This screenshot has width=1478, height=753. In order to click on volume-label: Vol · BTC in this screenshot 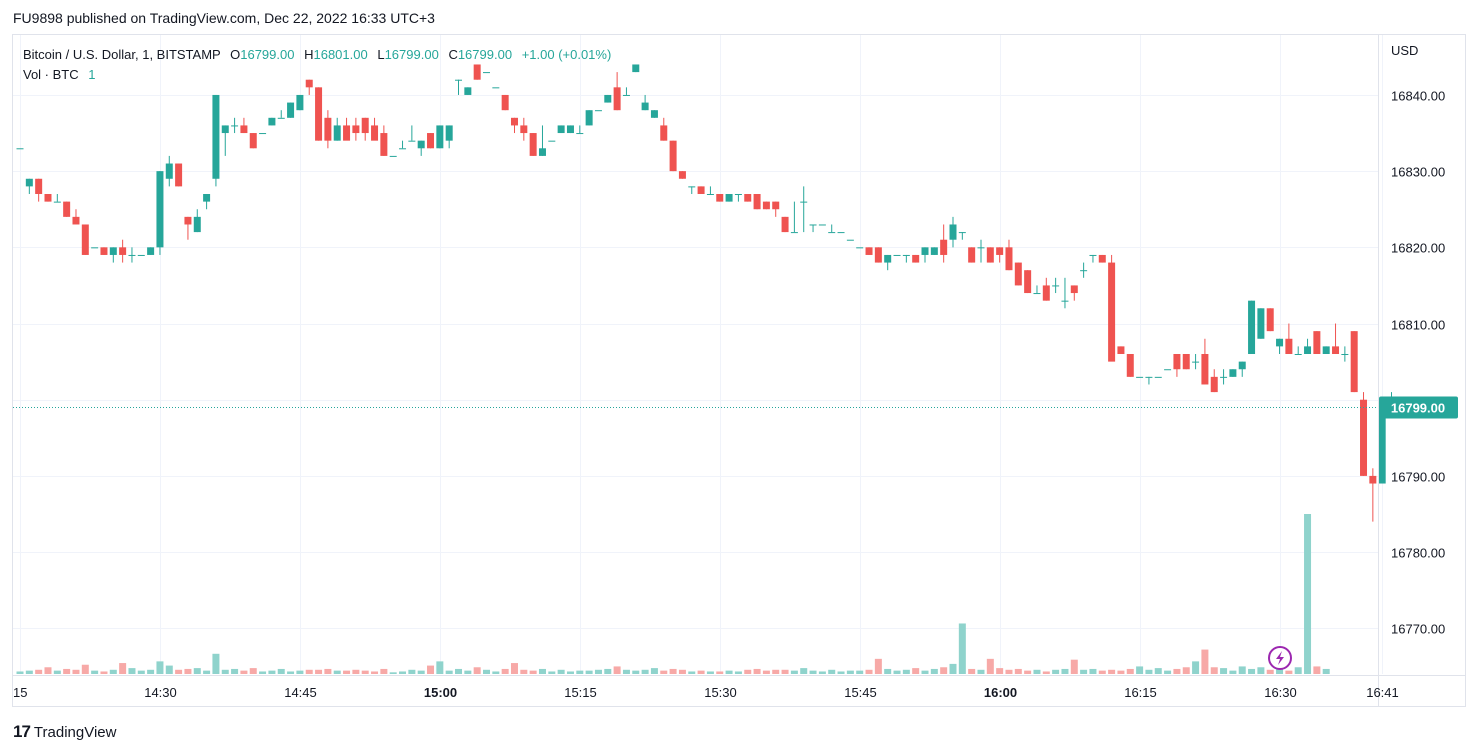, I will do `click(51, 74)`.